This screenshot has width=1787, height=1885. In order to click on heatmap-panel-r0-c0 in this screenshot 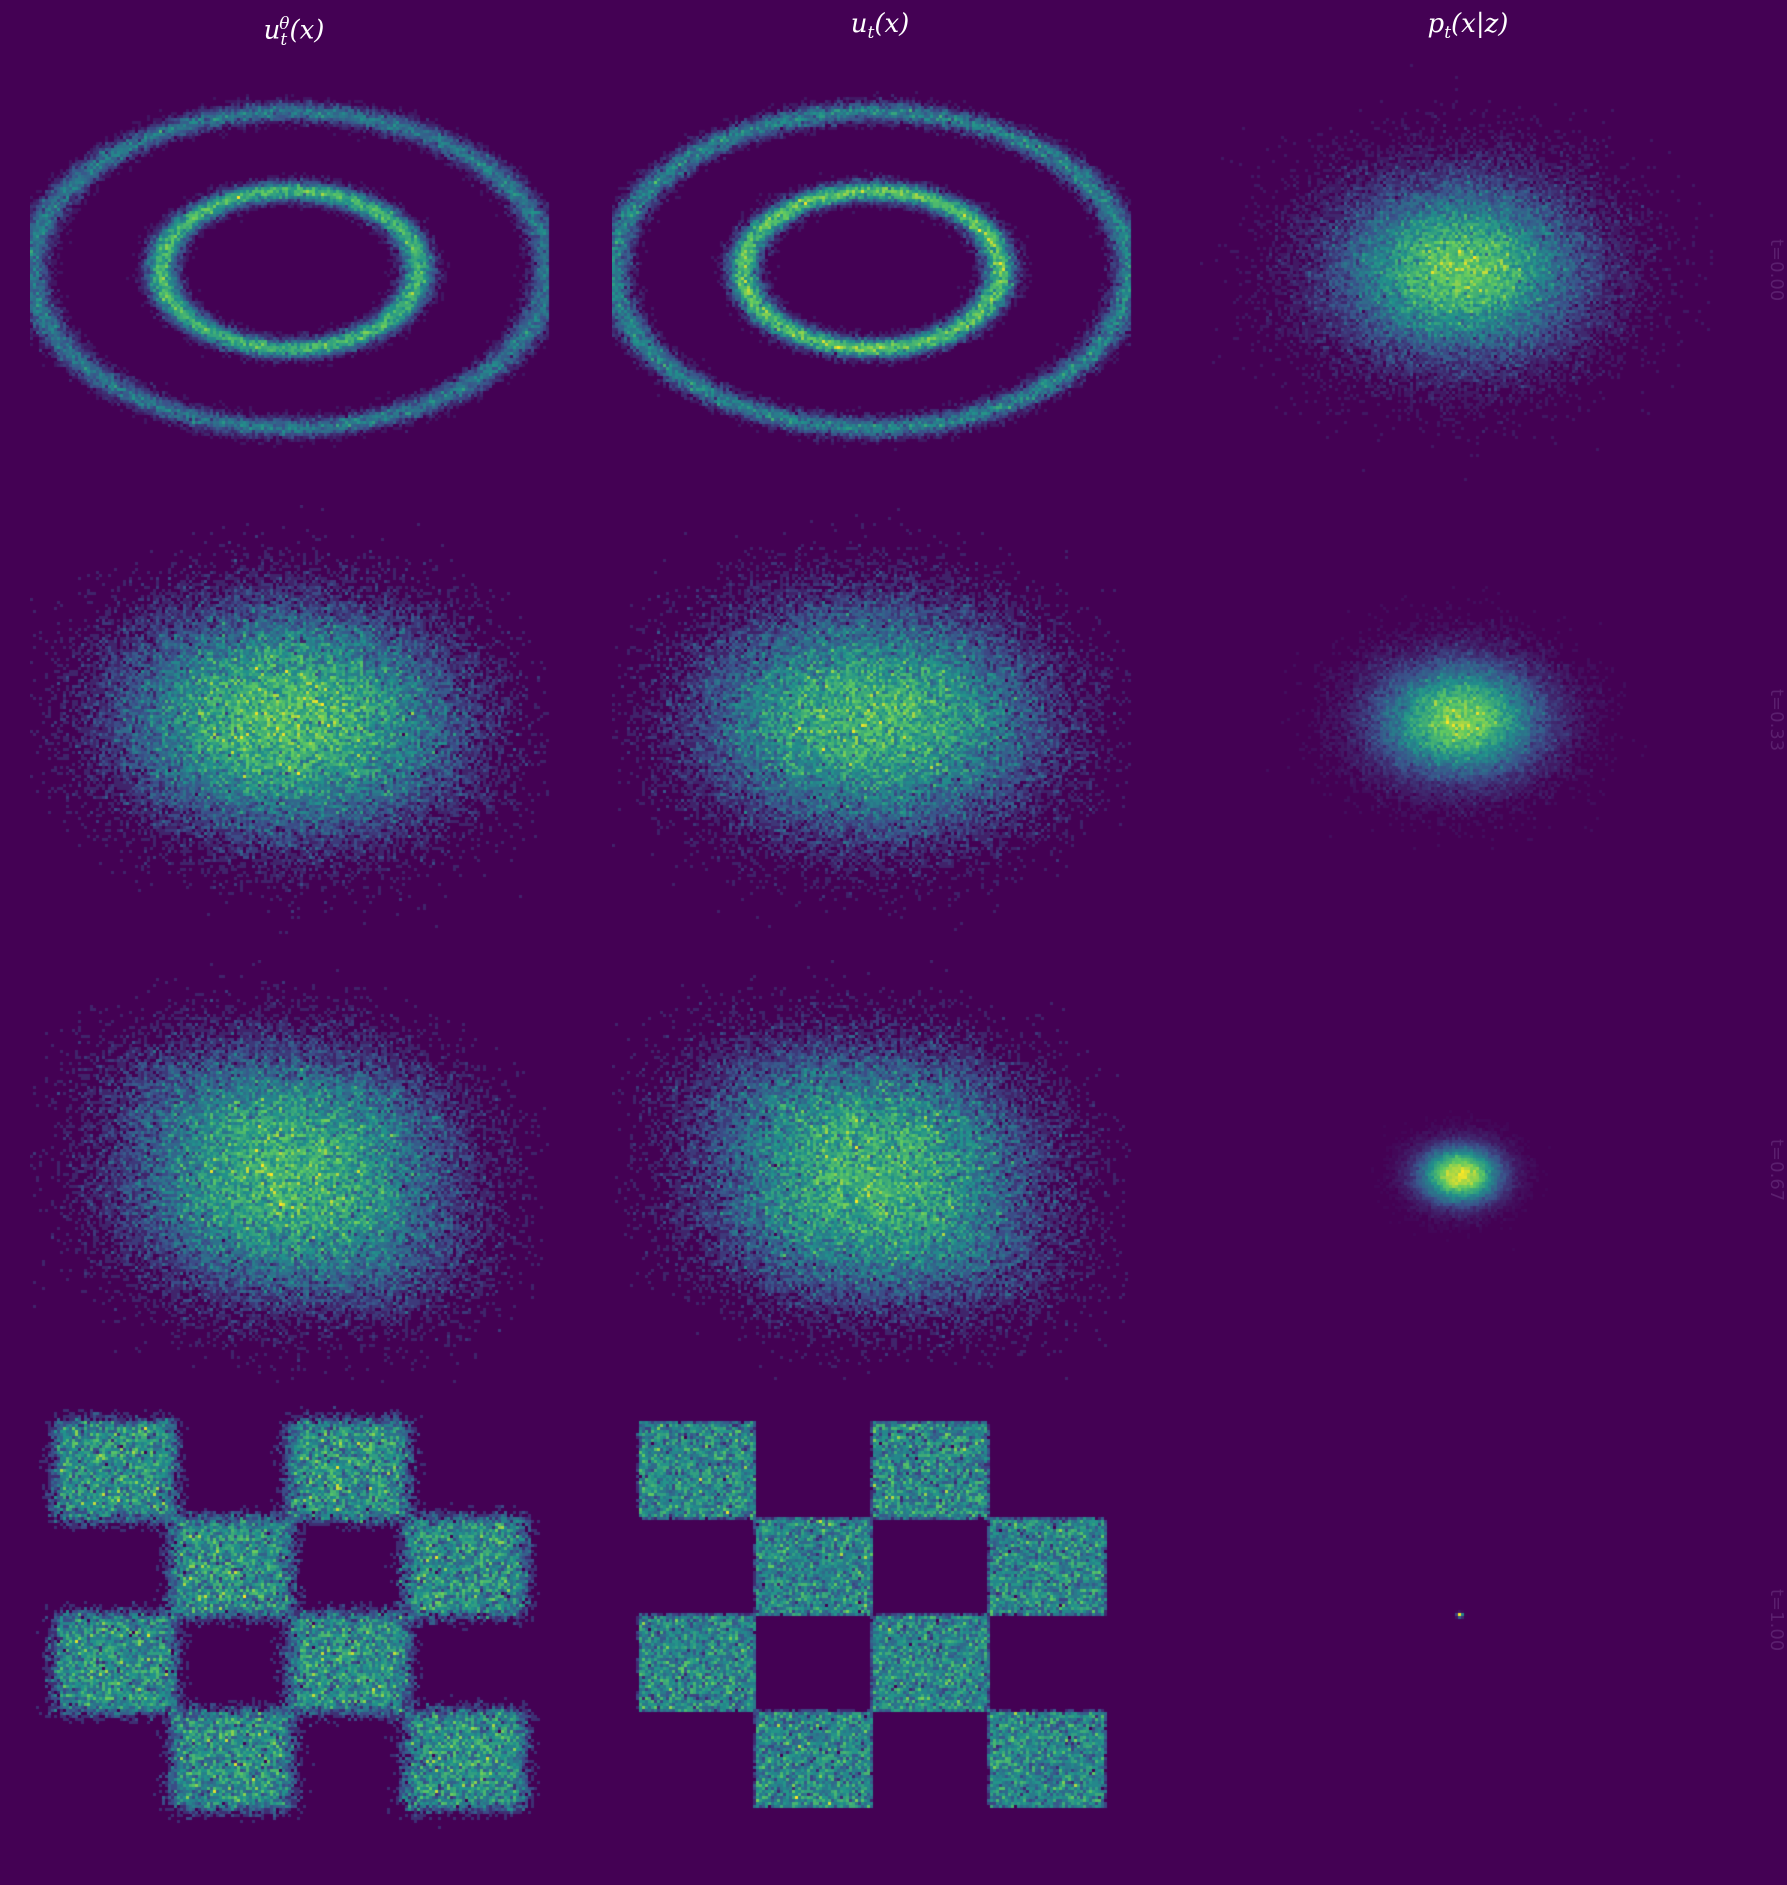, I will do `click(290, 270)`.